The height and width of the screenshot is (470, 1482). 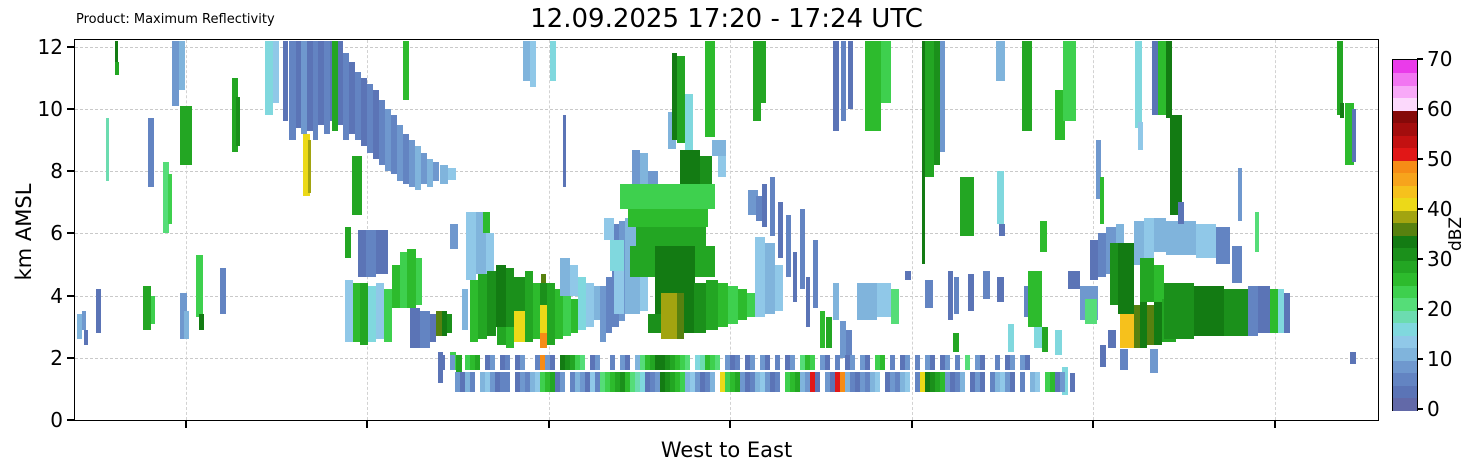 What do you see at coordinates (50, 46) in the screenshot?
I see `y-tick-label: 12` at bounding box center [50, 46].